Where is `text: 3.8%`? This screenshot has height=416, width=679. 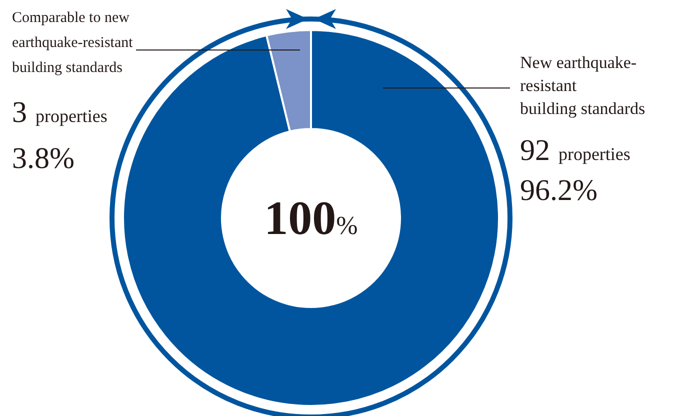
text: 3.8% is located at coordinates (43, 158).